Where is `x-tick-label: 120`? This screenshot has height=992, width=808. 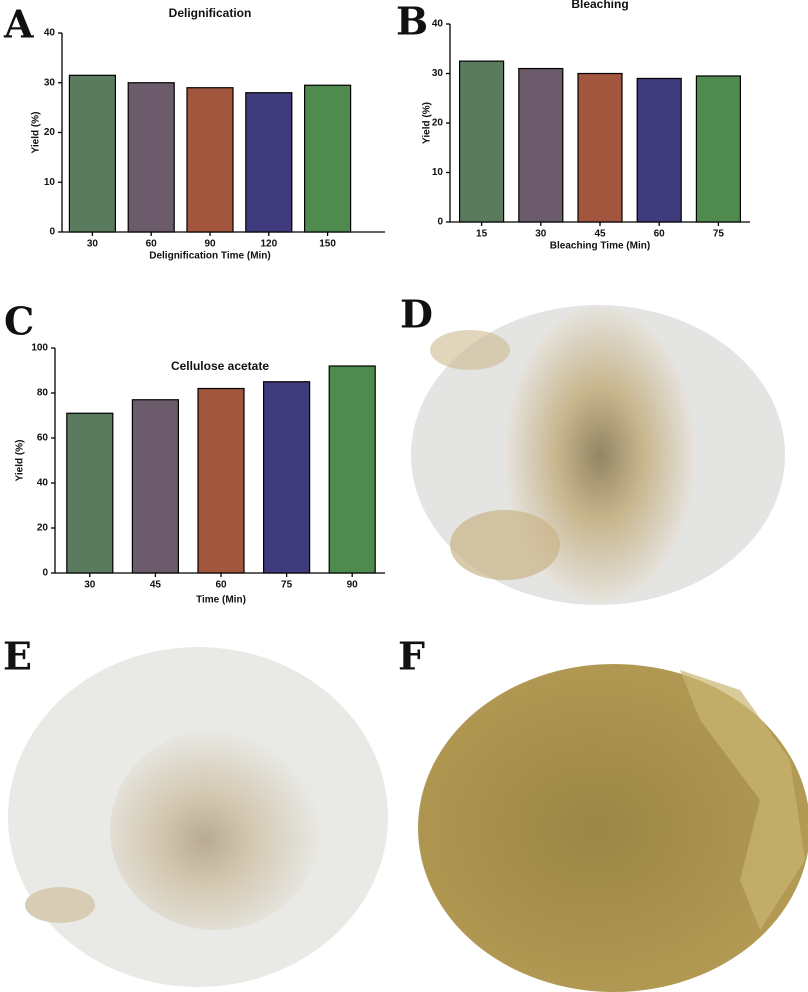
x-tick-label: 120 is located at coordinates (268, 244).